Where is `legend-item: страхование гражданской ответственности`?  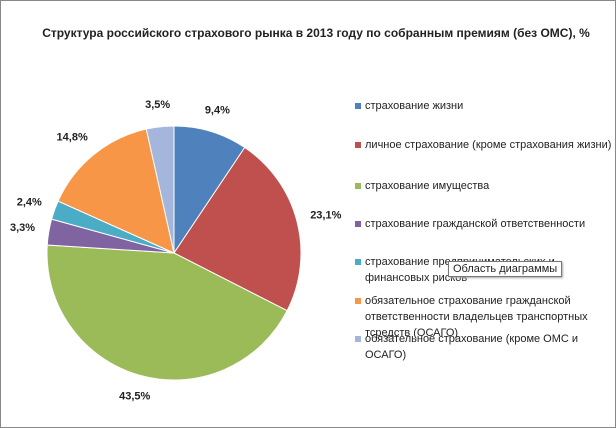
legend-item: страхование гражданской ответственности is located at coordinates (485, 224).